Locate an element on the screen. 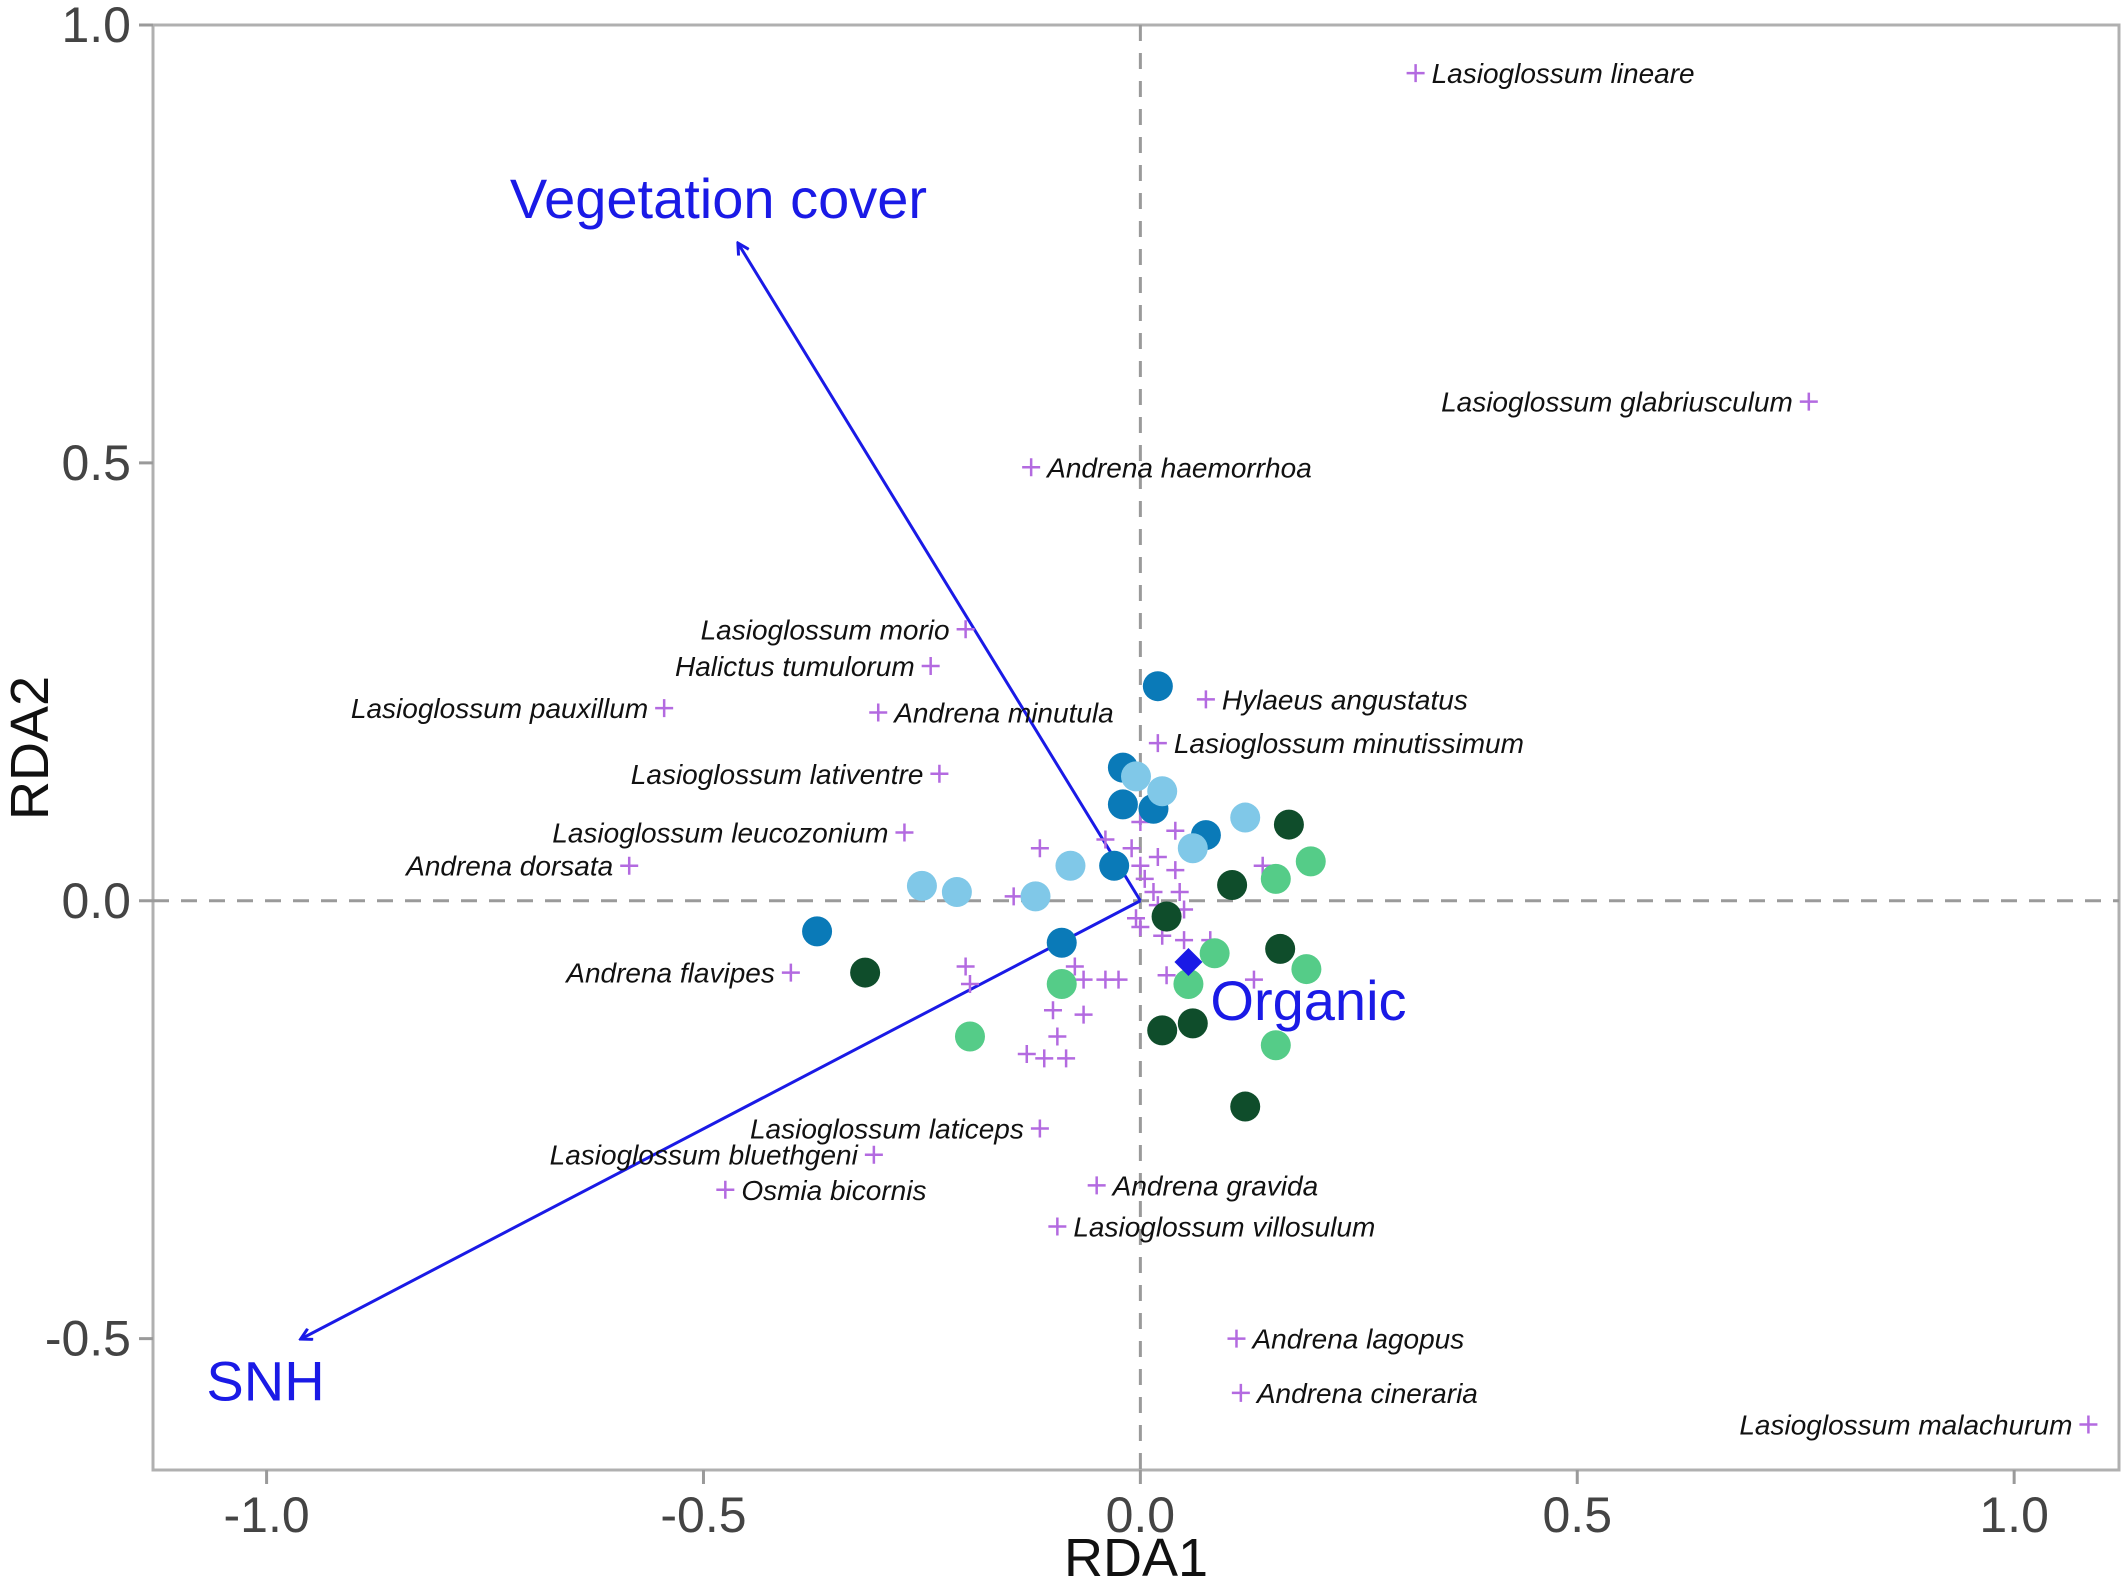  species-label: Lasioglossum malachurum is located at coordinates (1905, 1424).